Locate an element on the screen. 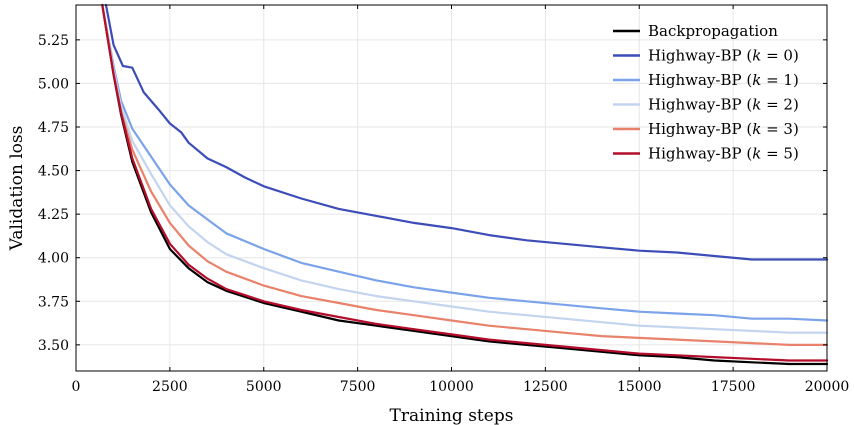 This screenshot has width=854, height=425. x-tick-label: 10000 is located at coordinates (451, 387).